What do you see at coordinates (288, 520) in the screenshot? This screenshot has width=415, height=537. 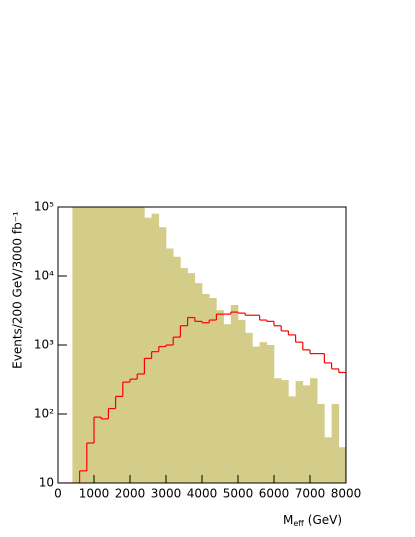 I see `x-label-main: M` at bounding box center [288, 520].